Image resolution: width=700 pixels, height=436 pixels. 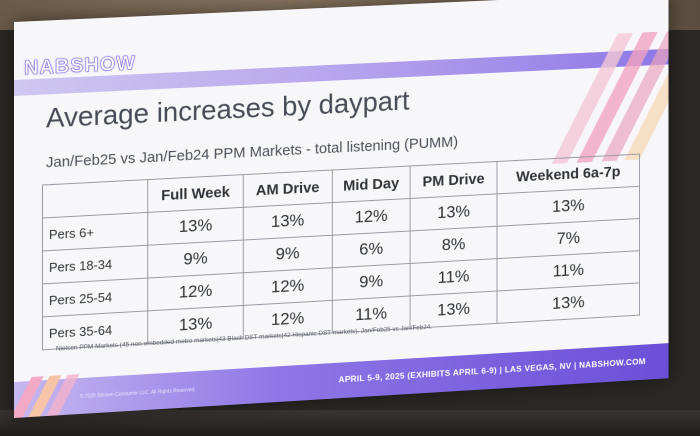 I want to click on header-cell: AM Drive, so click(x=287, y=189).